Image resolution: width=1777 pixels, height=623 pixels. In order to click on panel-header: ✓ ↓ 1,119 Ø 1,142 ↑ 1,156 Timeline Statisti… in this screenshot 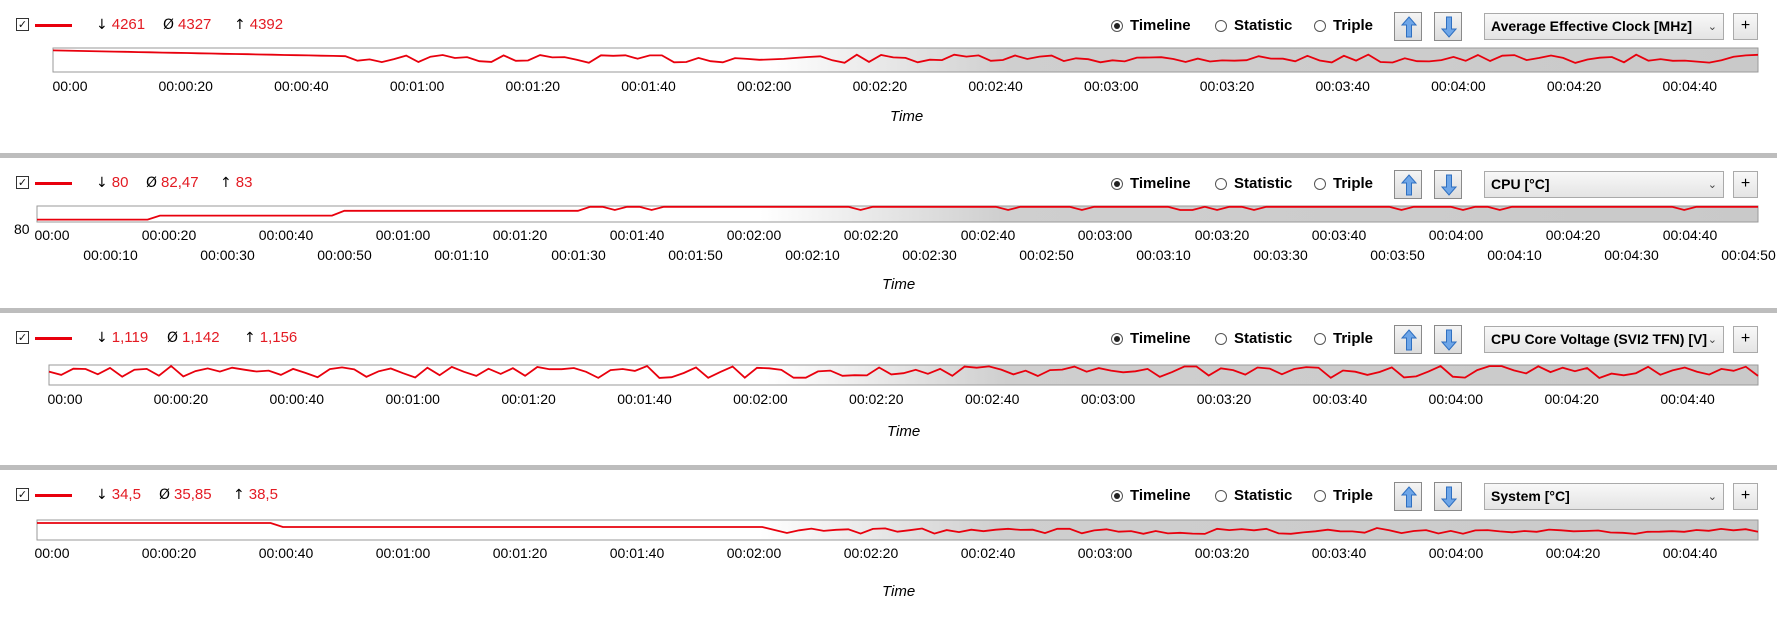, I will do `click(888, 335)`.